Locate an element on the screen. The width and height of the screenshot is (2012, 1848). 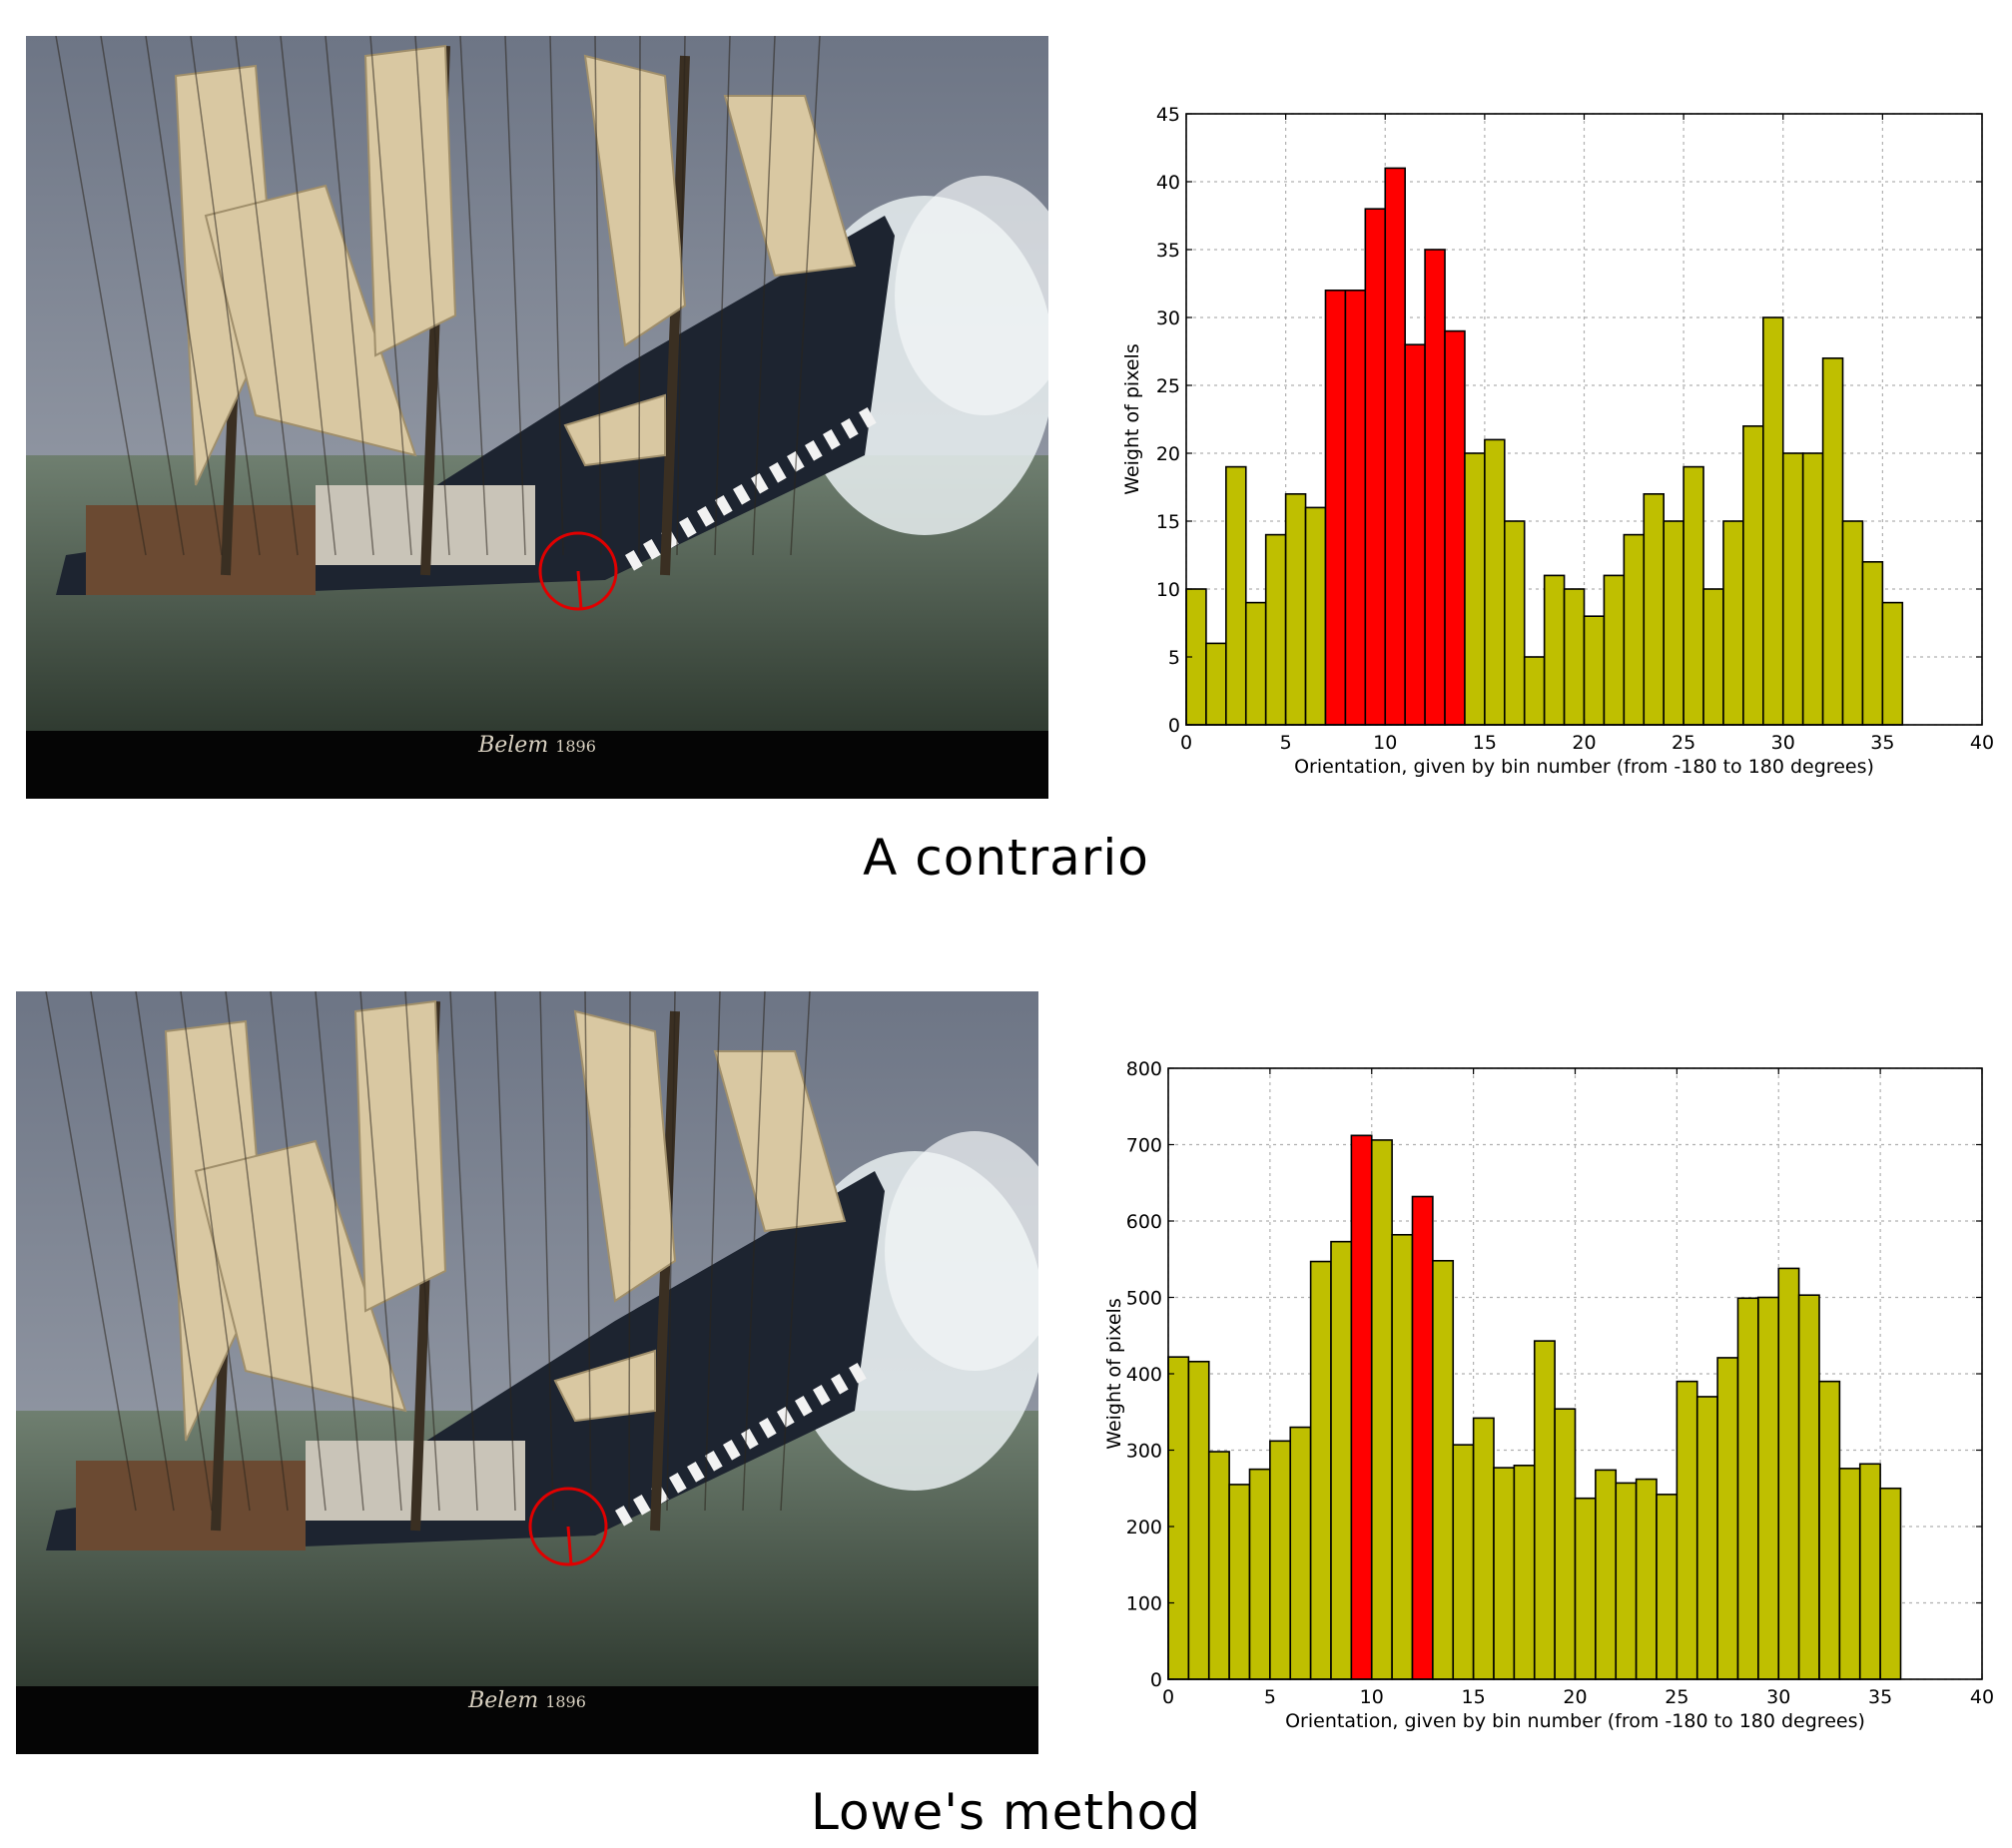
mast is located at coordinates (675, 315).